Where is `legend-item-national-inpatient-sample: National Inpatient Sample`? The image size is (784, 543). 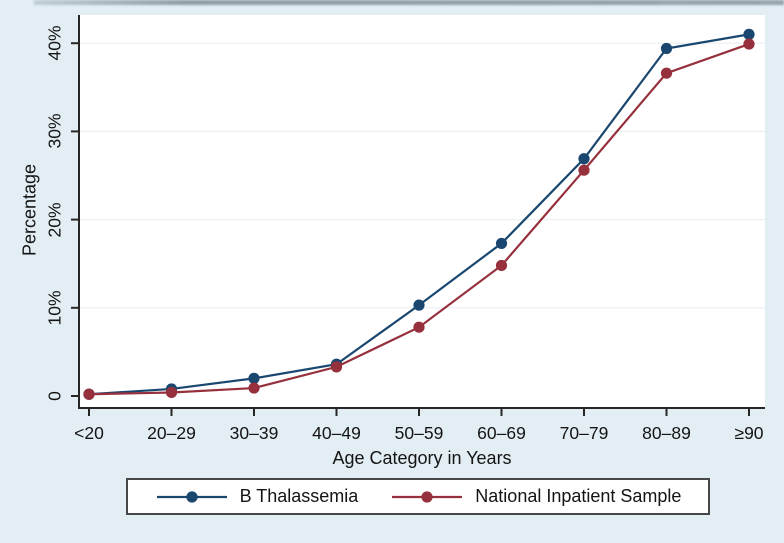 legend-item-national-inpatient-sample: National Inpatient Sample is located at coordinates (535, 496).